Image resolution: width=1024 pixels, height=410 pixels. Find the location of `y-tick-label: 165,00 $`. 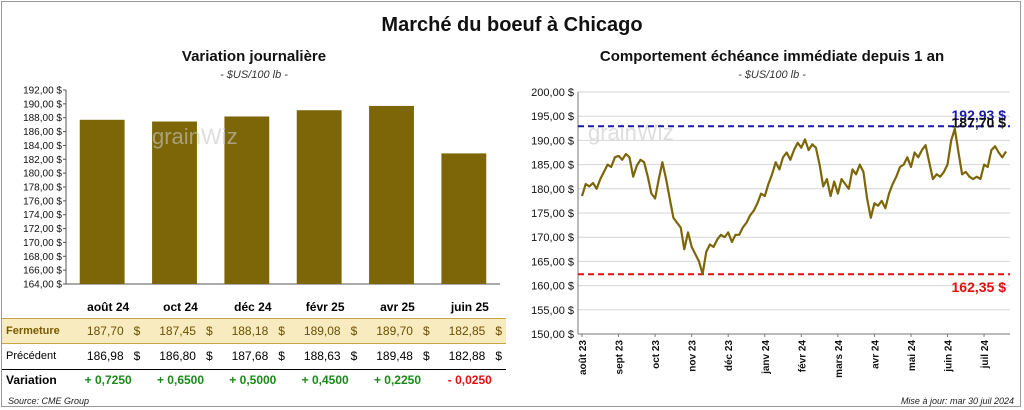

y-tick-label: 165,00 $ is located at coordinates (552, 262).